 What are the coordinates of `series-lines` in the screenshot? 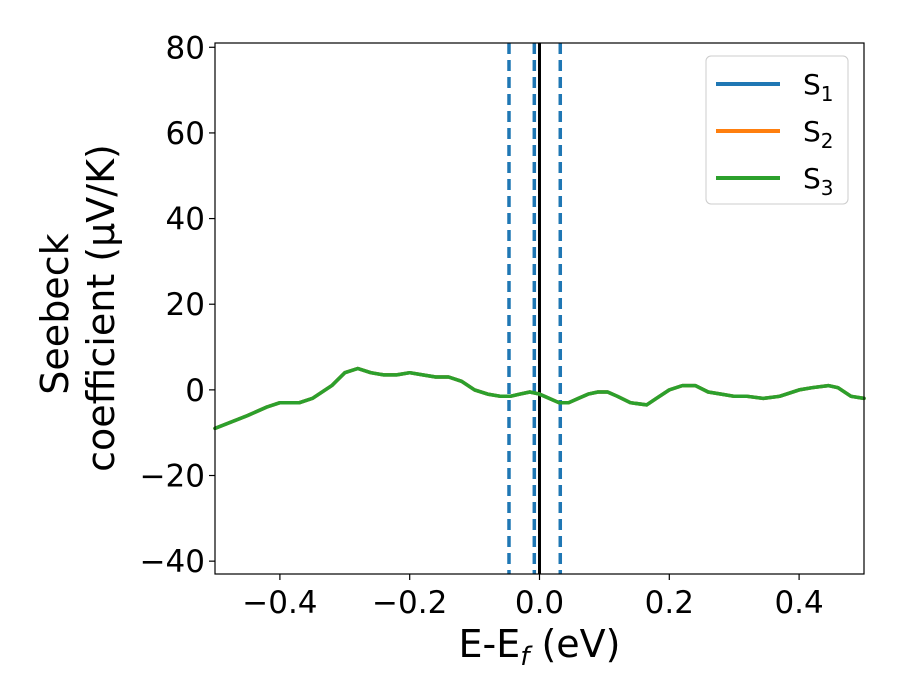 It's located at (539, 398).